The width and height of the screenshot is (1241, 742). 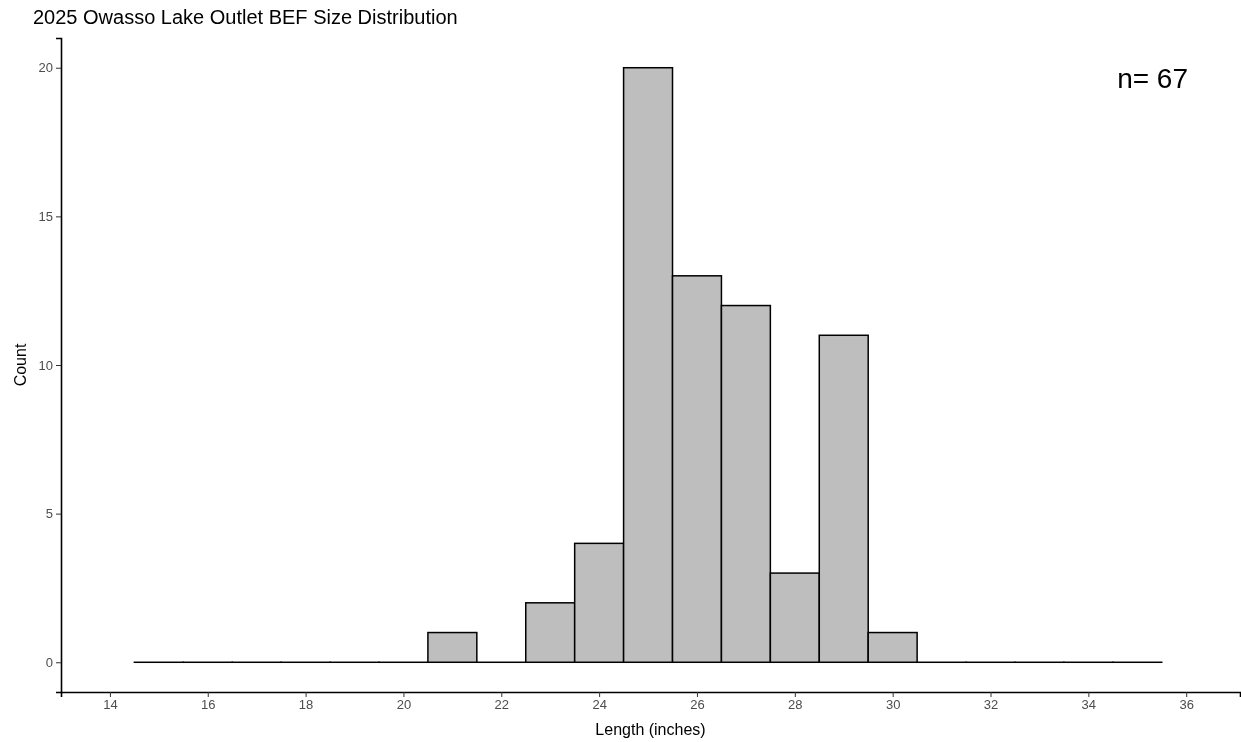 What do you see at coordinates (245, 17) in the screenshot?
I see `chart-title: 2025 Owasso Lake Outlet BEF Size Distribution` at bounding box center [245, 17].